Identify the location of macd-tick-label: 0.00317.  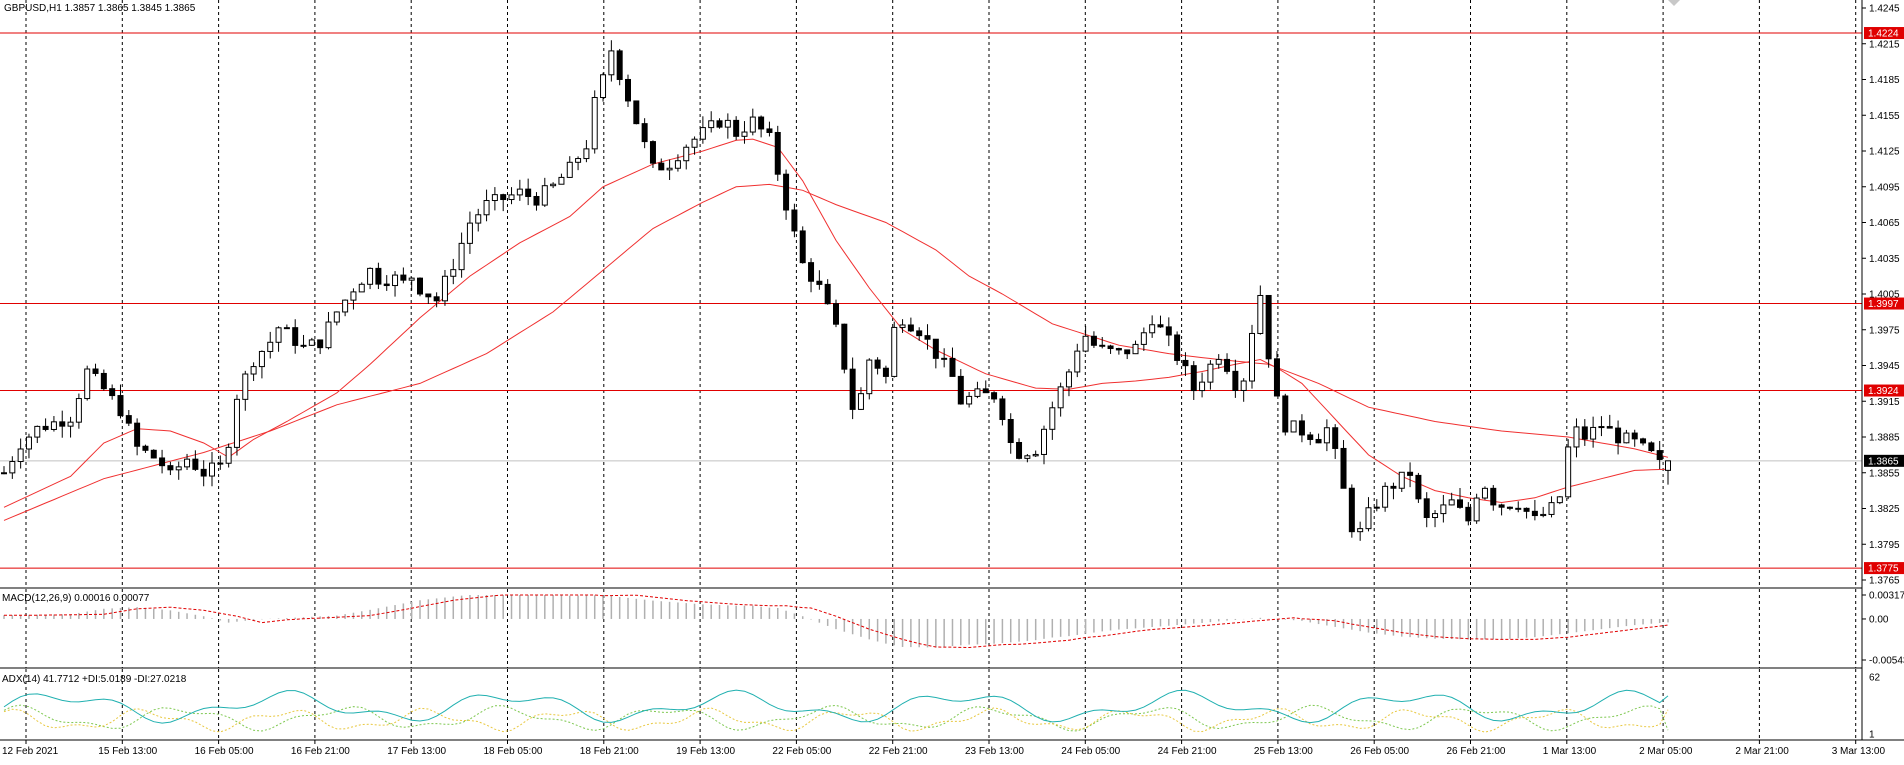
(1886, 596).